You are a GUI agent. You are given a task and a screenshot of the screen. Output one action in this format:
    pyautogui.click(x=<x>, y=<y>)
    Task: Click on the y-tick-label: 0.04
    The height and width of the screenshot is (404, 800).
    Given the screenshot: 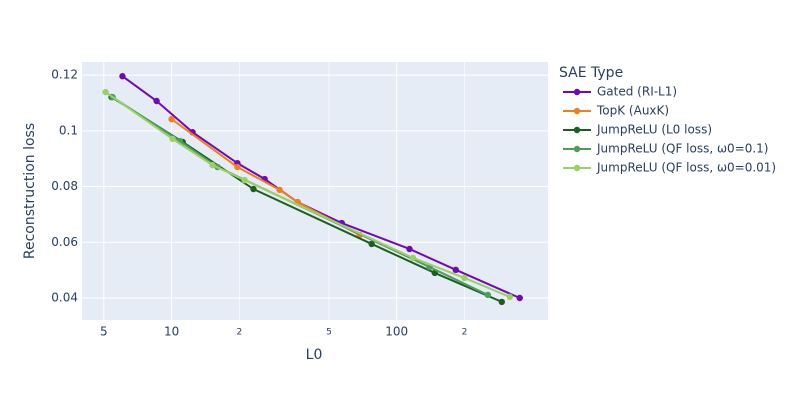 What is the action you would take?
    pyautogui.click(x=64, y=297)
    